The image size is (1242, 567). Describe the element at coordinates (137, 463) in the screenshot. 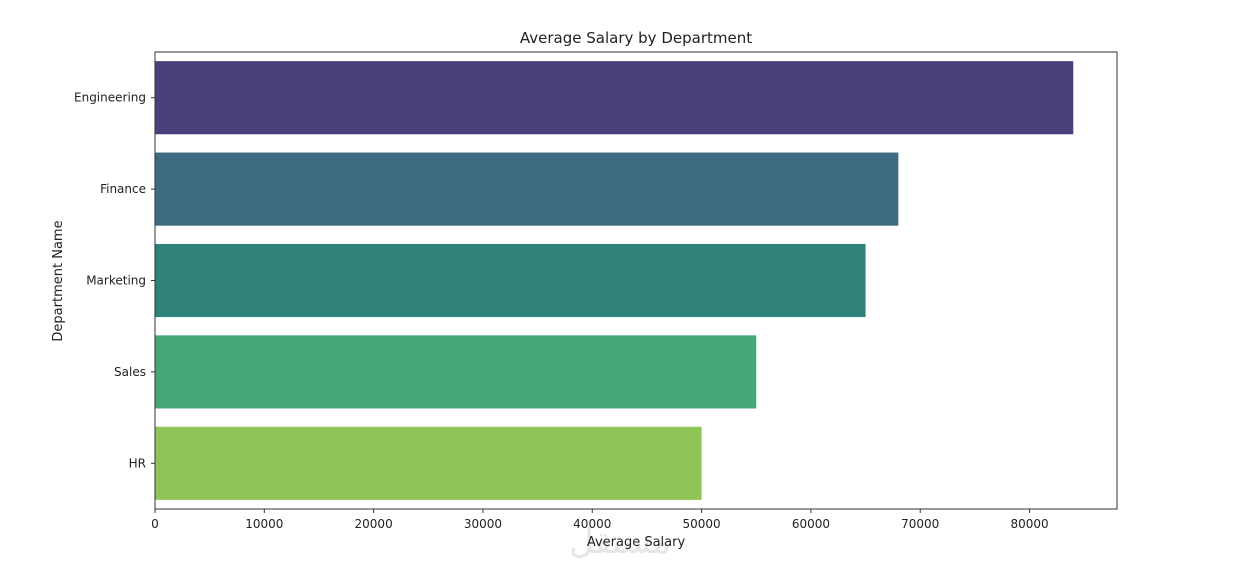

I see `y-tick-label: HR` at that location.